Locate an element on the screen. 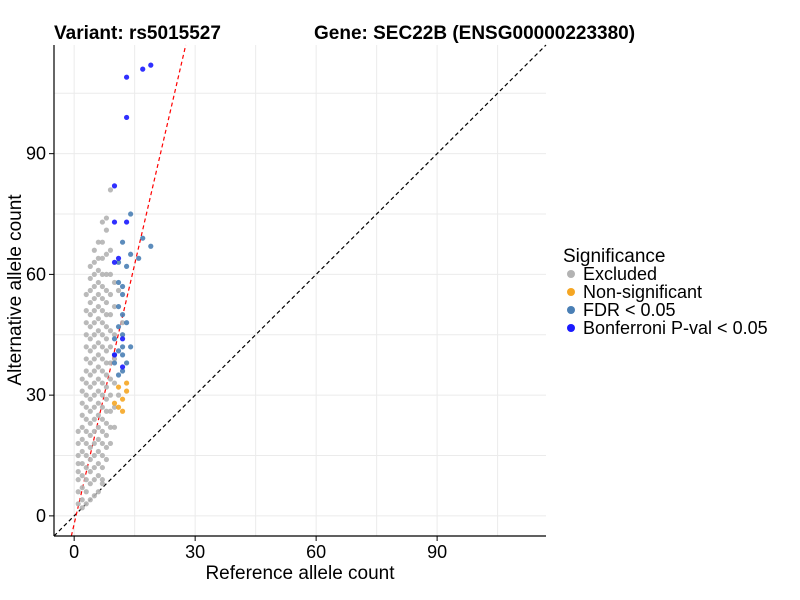  y-axis-label: Alternative allele count is located at coordinates (15, 290).